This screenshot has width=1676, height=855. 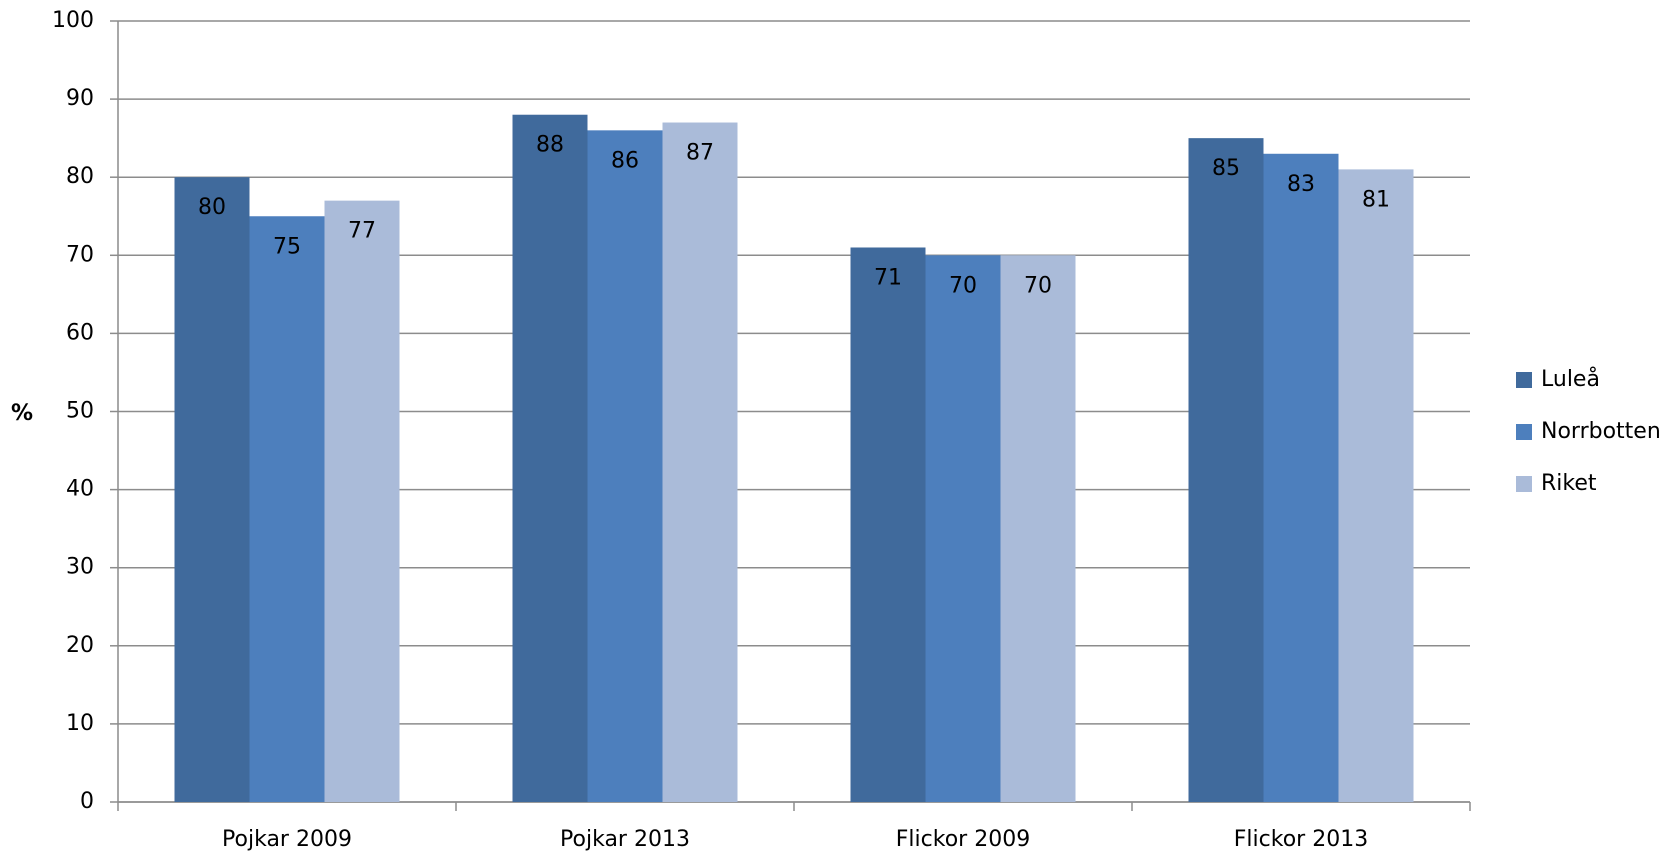 What do you see at coordinates (287, 839) in the screenshot?
I see `x-tick-label: Pojkar 2009` at bounding box center [287, 839].